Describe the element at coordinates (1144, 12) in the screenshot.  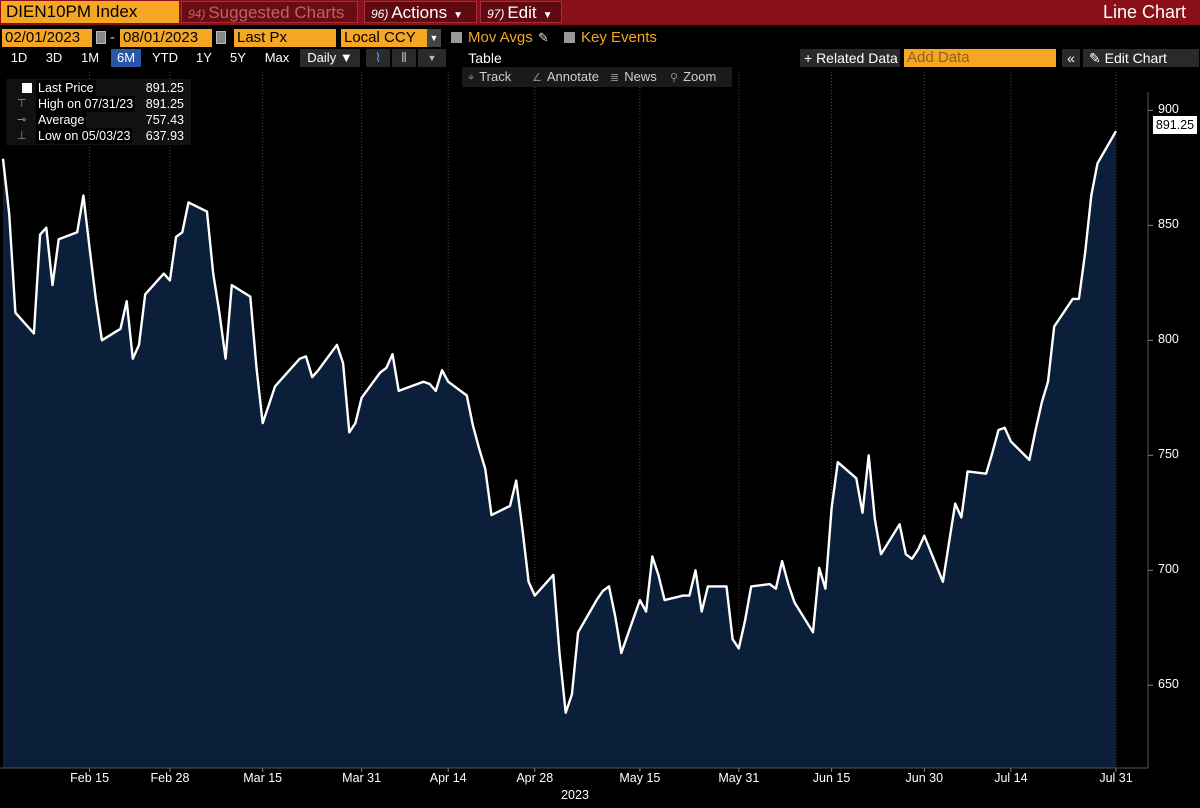
I see `chart-type-title: Line Chart` at that location.